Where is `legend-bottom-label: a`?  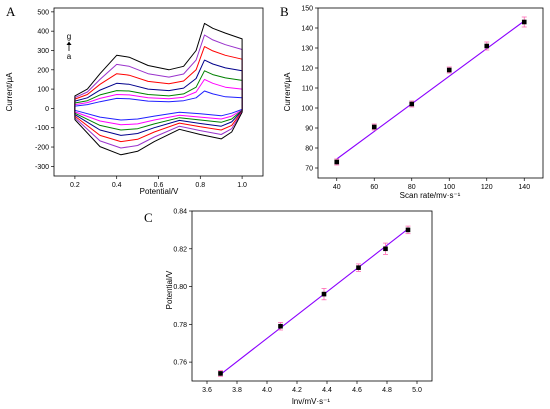
legend-bottom-label: a is located at coordinates (69, 56).